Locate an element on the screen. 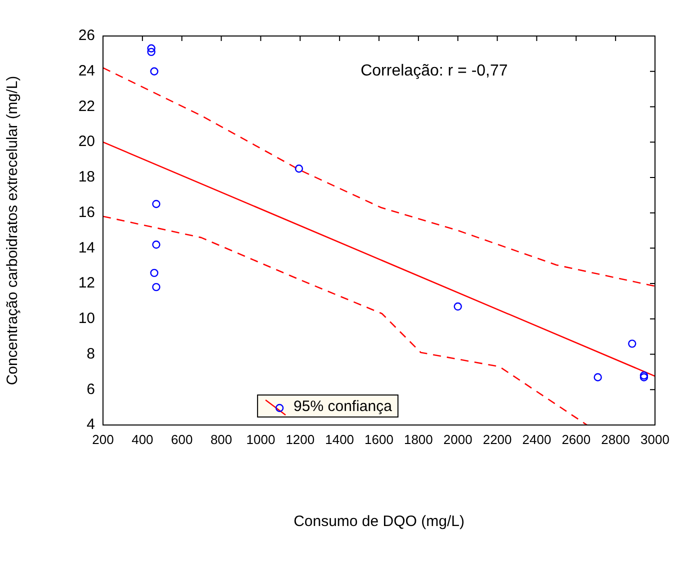  y-tick-label: 10 is located at coordinates (86, 319).